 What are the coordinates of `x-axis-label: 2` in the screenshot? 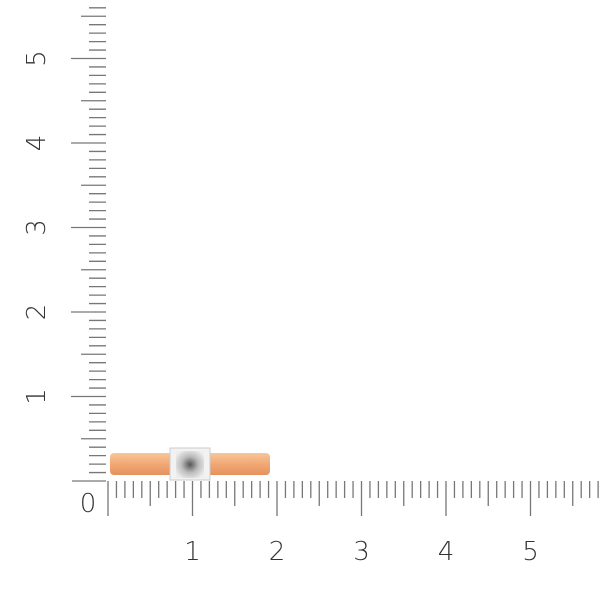 It's located at (277, 552).